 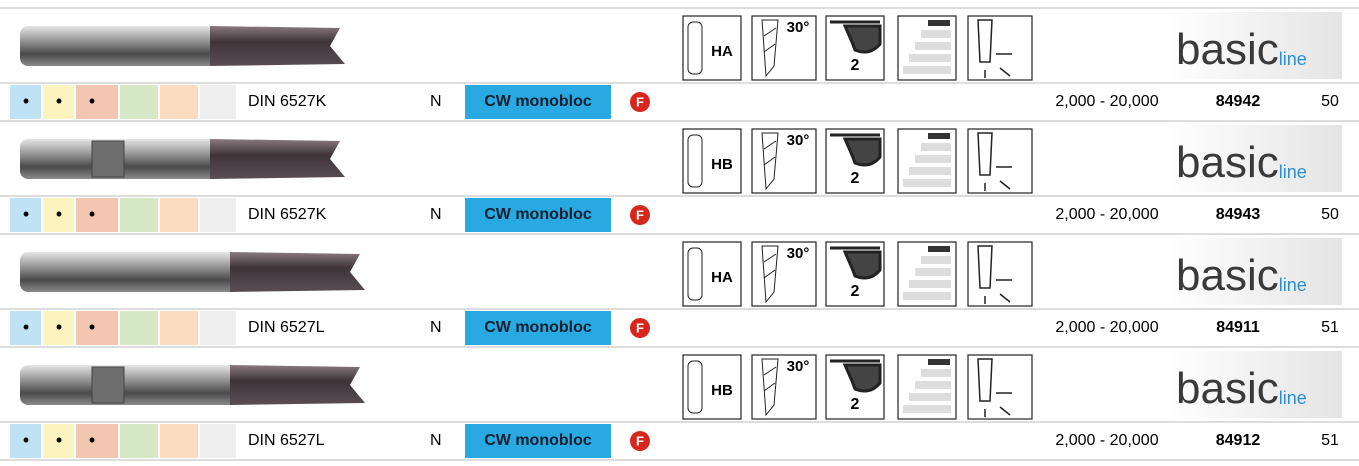 What do you see at coordinates (1330, 214) in the screenshot?
I see `page-number: 50` at bounding box center [1330, 214].